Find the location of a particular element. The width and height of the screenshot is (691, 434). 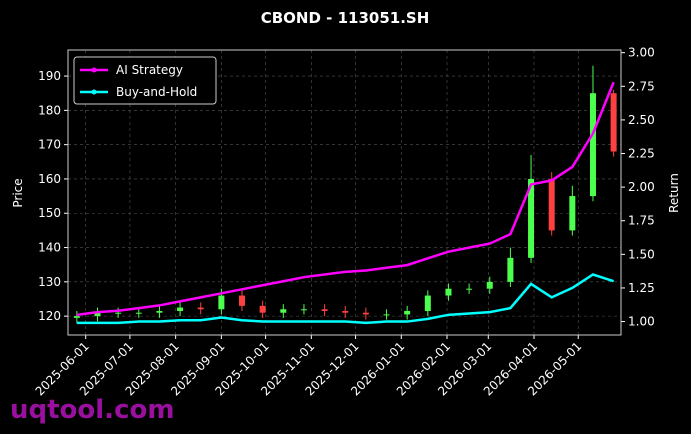

y2-tick-label: 1.50 is located at coordinates (641, 254).